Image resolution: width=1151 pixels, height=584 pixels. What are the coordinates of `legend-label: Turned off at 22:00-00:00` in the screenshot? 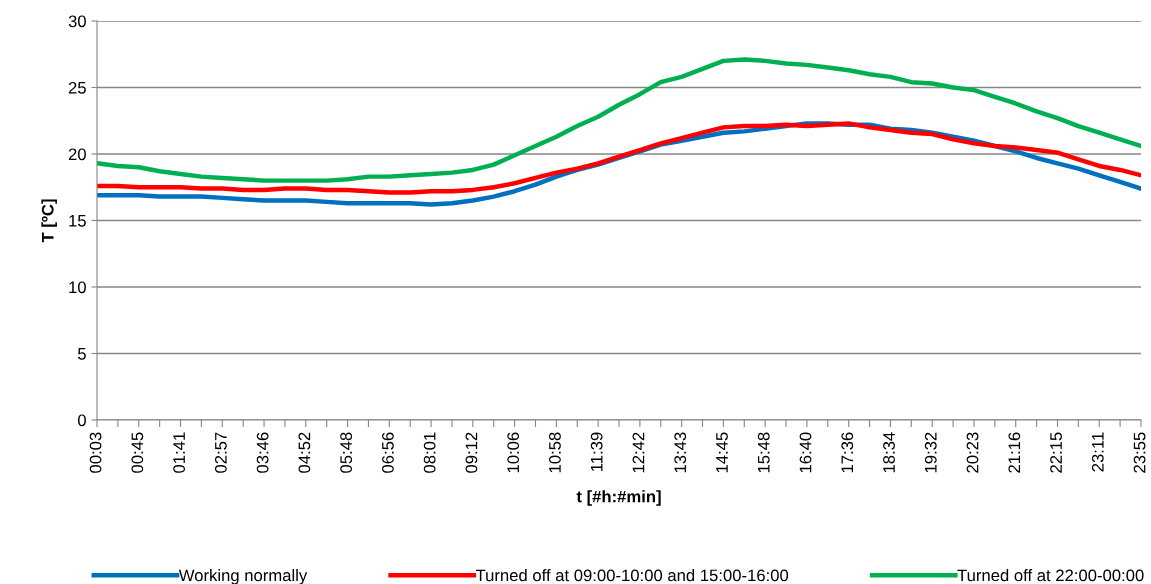 It's located at (1050, 575).